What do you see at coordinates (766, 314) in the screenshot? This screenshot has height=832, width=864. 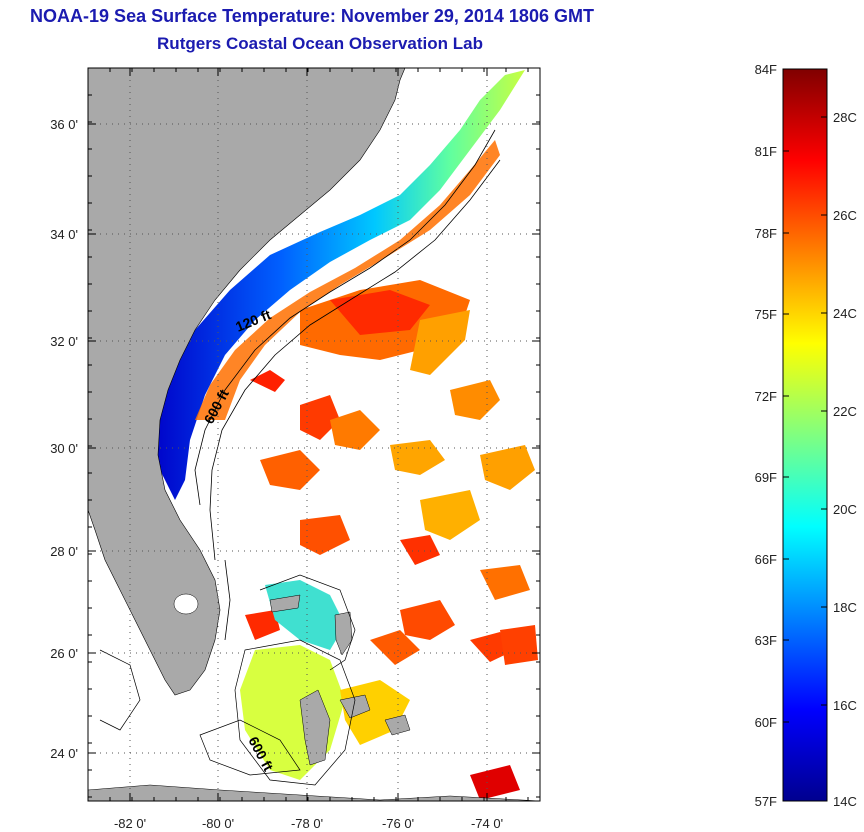 I see `colorbar-f-label: 75F` at bounding box center [766, 314].